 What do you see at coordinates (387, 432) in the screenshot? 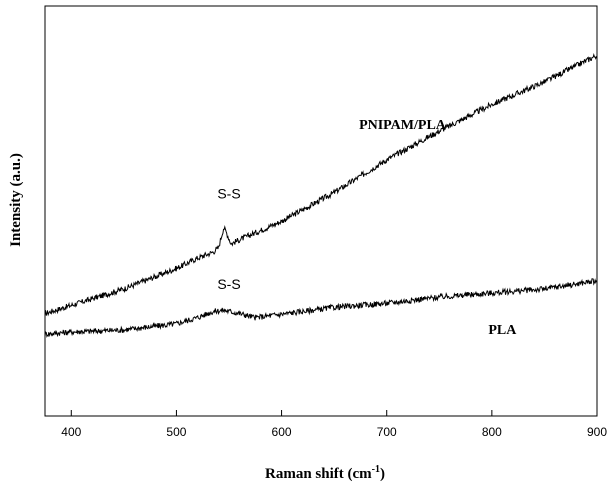
I see `x-tick-label: 700` at bounding box center [387, 432].